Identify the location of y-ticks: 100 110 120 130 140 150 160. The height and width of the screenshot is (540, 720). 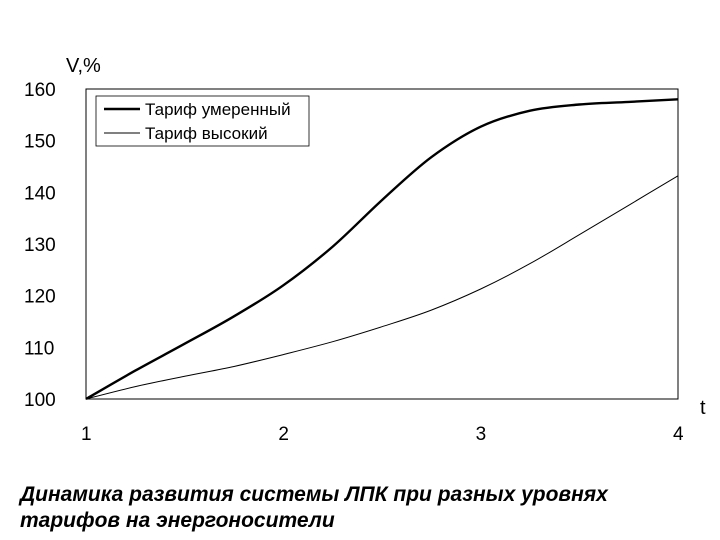
(40, 245).